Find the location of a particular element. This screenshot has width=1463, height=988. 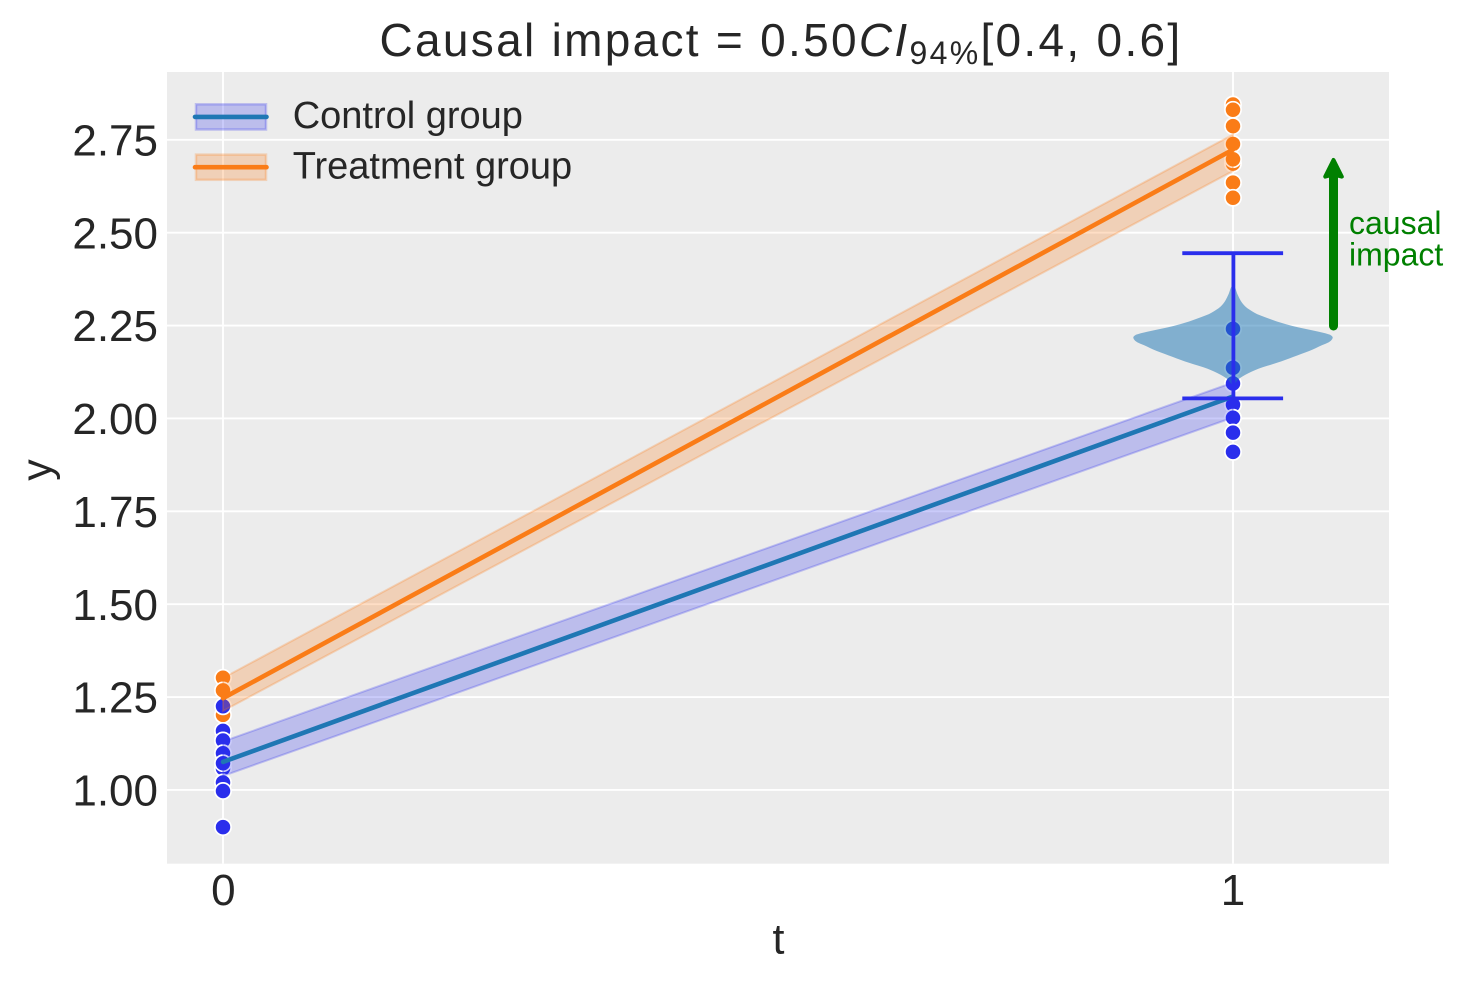

svg-text: 0 is located at coordinates (223, 890).